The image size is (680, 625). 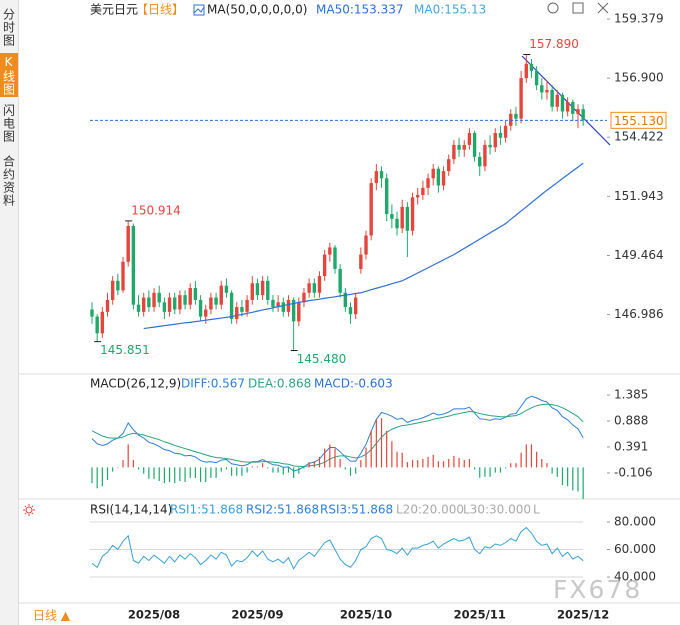 I want to click on y-tick-label: 40.000, so click(x=635, y=576).